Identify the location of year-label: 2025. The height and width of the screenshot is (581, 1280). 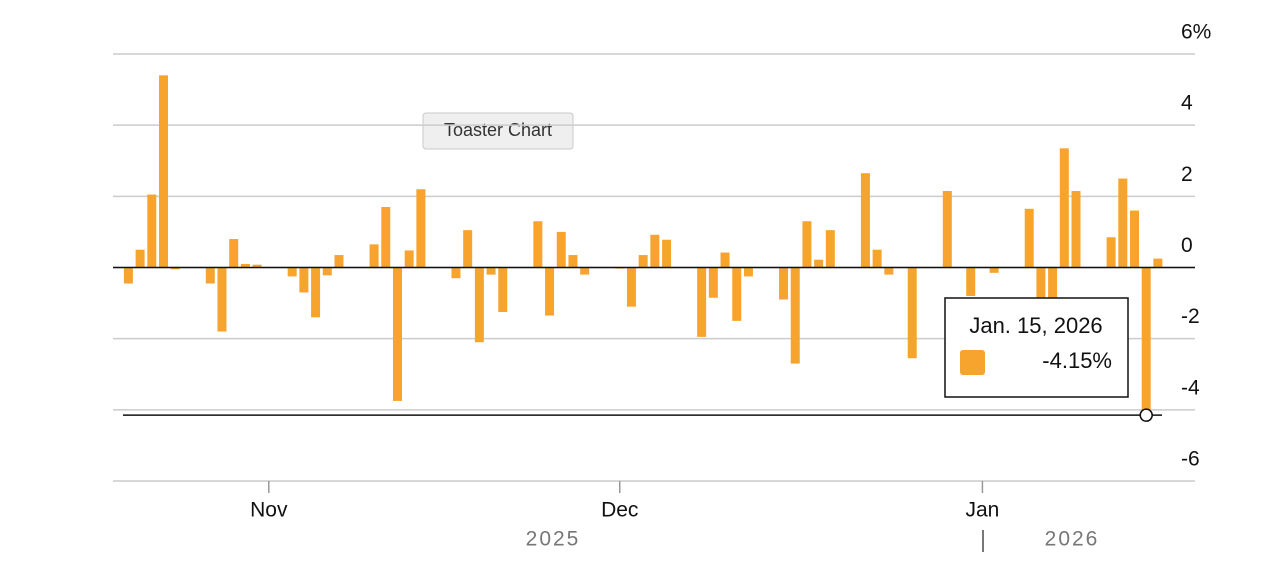
(553, 539).